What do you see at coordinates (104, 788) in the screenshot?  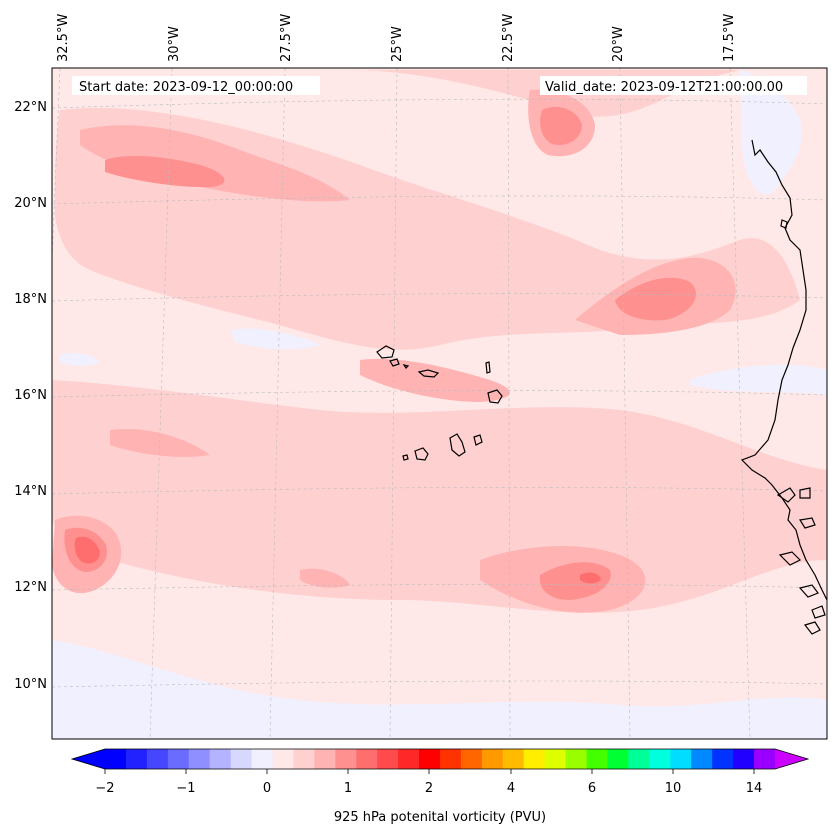 I see `colorbar-tick-label: −2` at bounding box center [104, 788].